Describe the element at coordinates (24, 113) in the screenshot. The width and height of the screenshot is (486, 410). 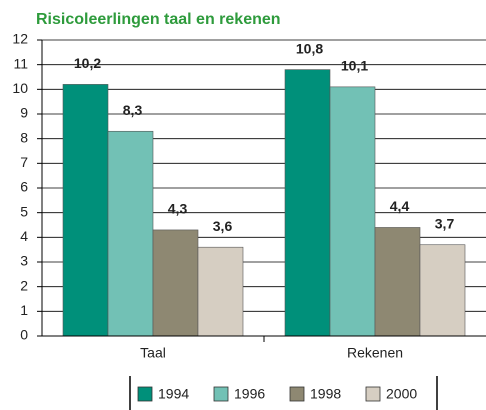
I see `y-tick-label: 9` at that location.